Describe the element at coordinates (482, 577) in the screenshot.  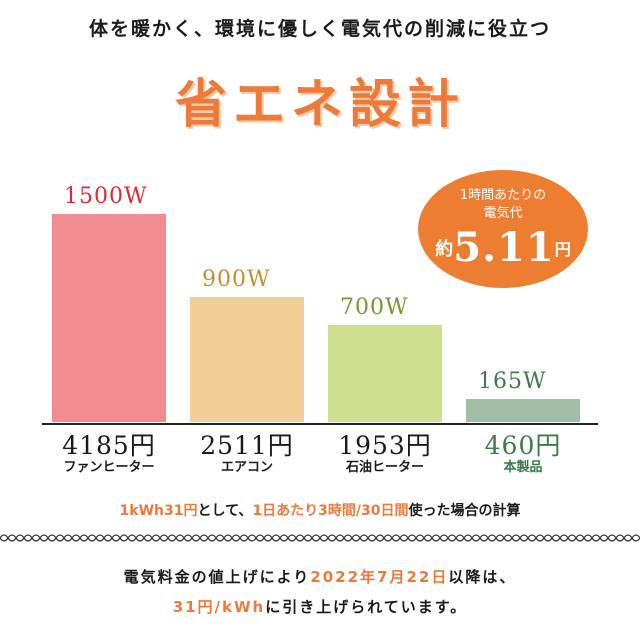
I see `notice-text-2: 以降は、` at that location.